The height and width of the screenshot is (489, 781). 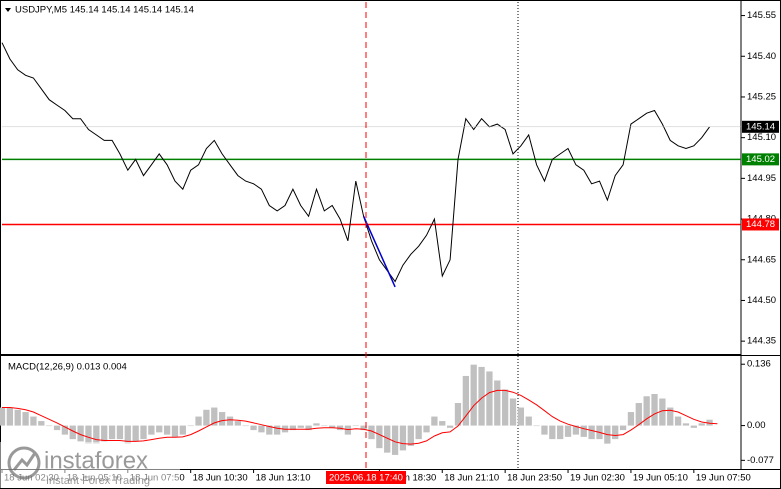 What do you see at coordinates (96, 460) in the screenshot?
I see `watermark-brand: instaforex` at bounding box center [96, 460].